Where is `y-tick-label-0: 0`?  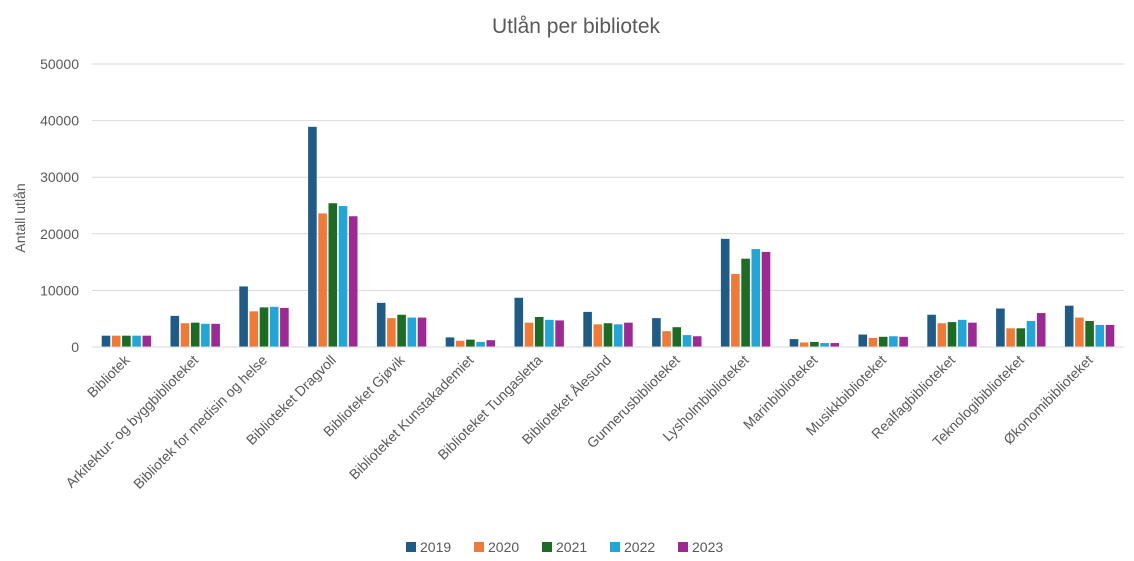 y-tick-label-0: 0 is located at coordinates (75, 347).